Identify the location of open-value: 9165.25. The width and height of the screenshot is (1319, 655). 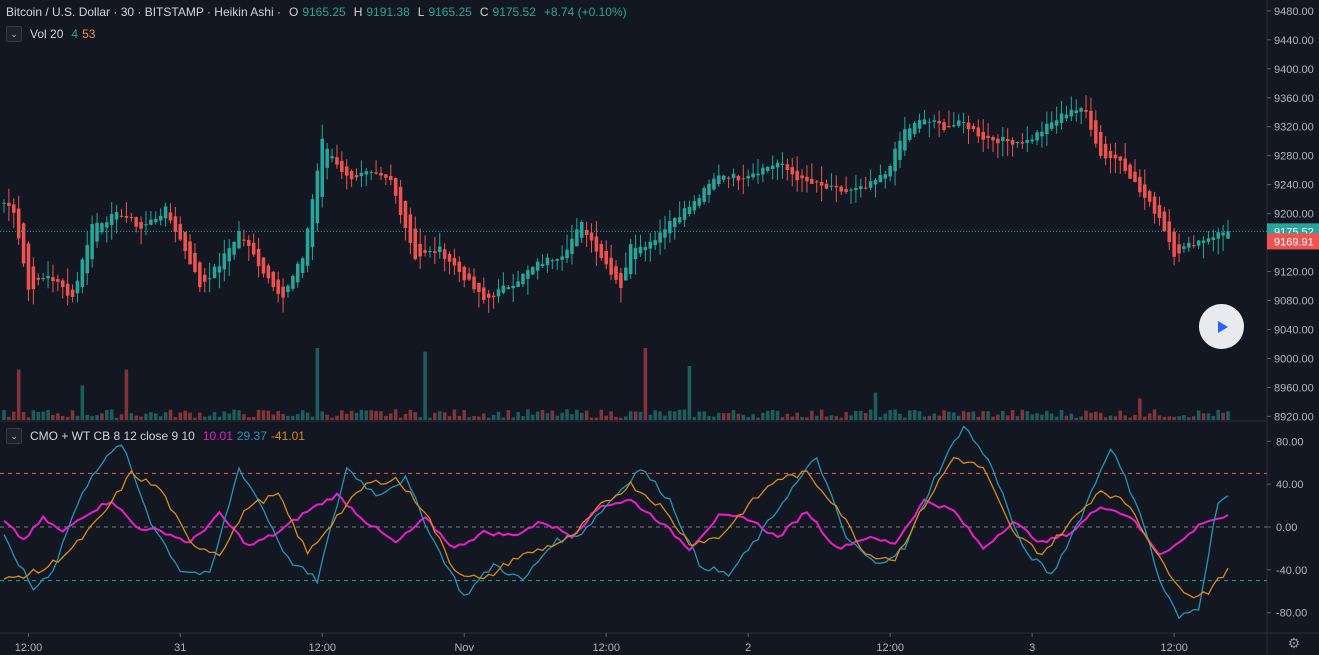
(324, 12).